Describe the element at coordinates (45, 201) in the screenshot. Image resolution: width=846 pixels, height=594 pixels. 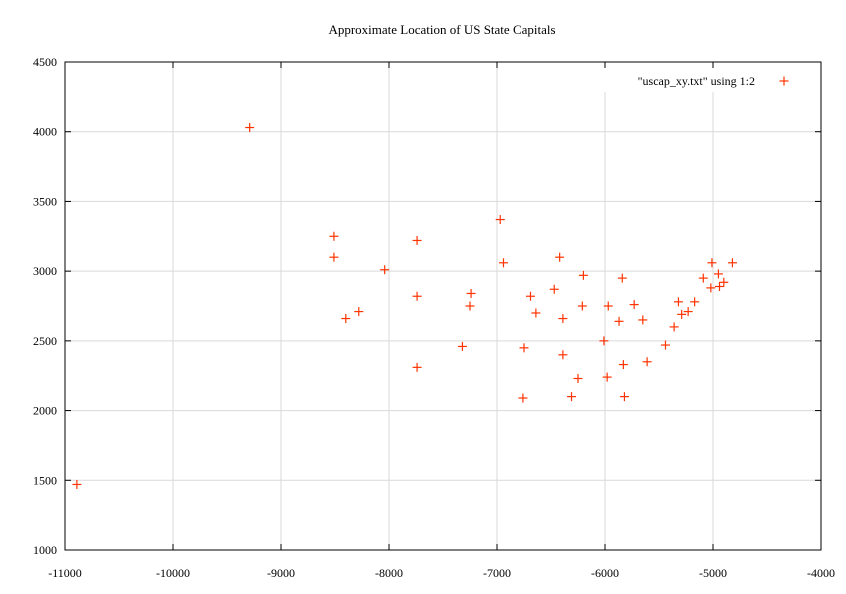
I see `y-tick-label: 3500` at that location.